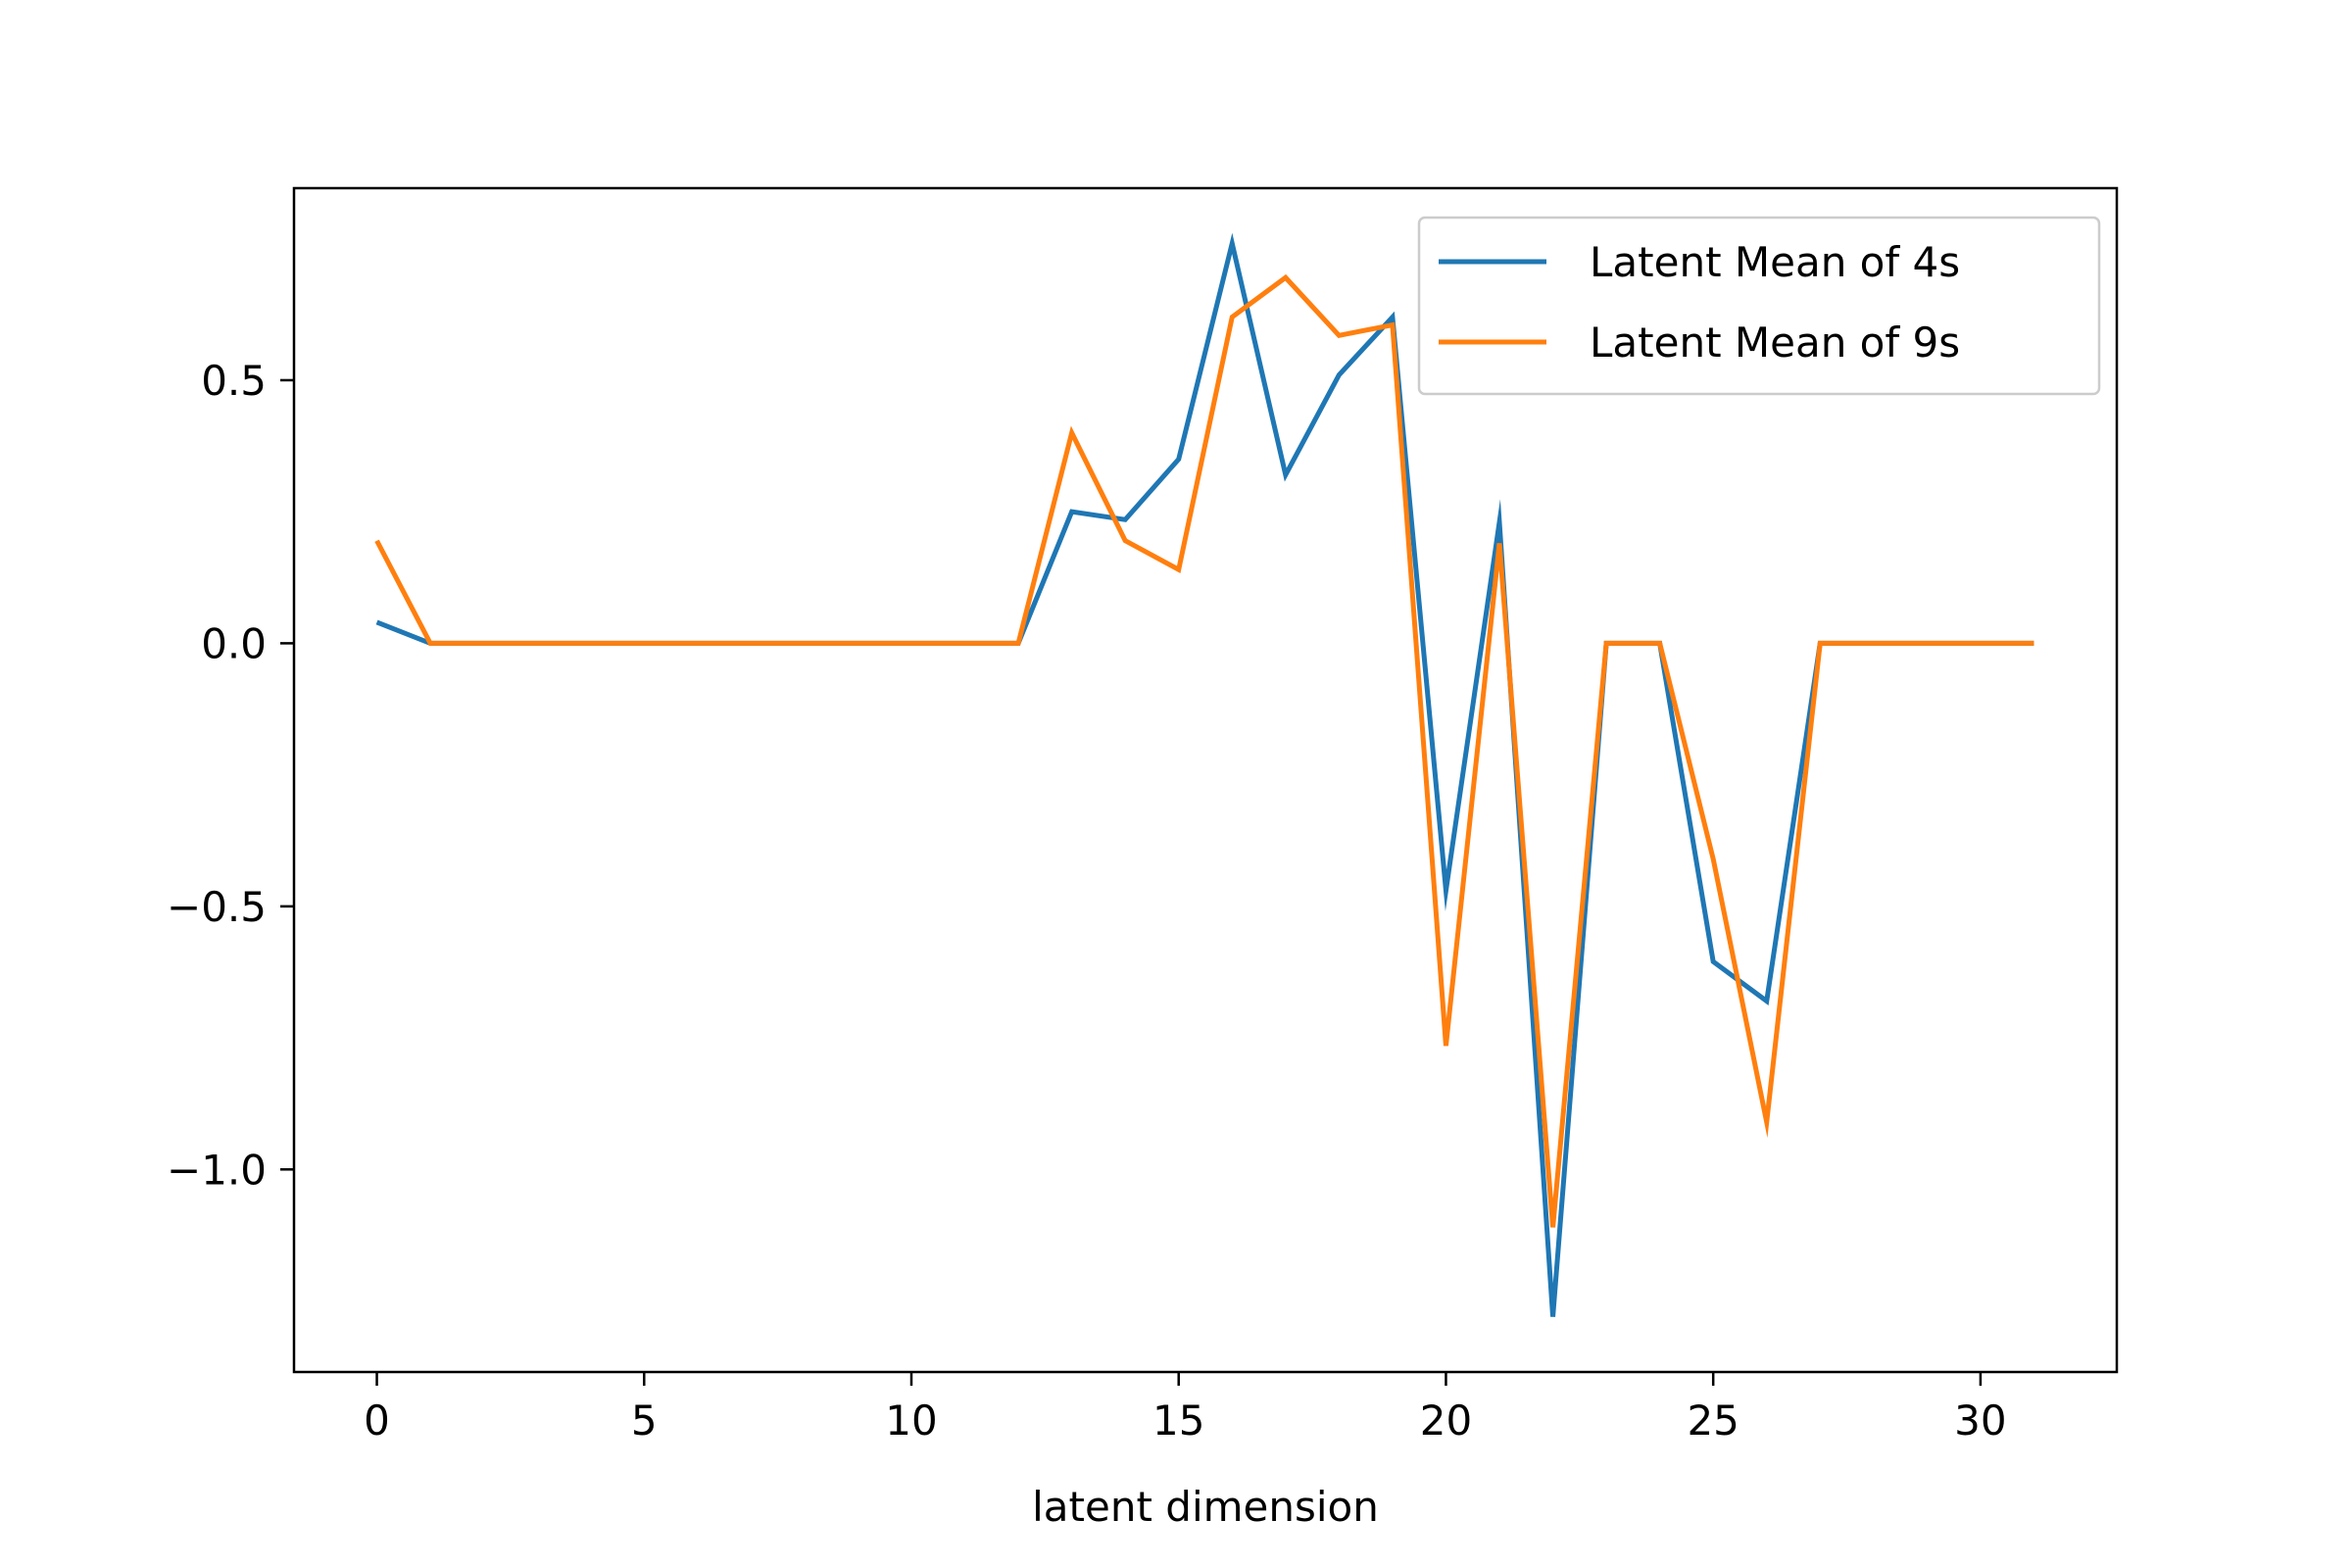 This screenshot has height=1568, width=2352. What do you see at coordinates (1980, 1420) in the screenshot?
I see `x-tick-label: 30` at bounding box center [1980, 1420].